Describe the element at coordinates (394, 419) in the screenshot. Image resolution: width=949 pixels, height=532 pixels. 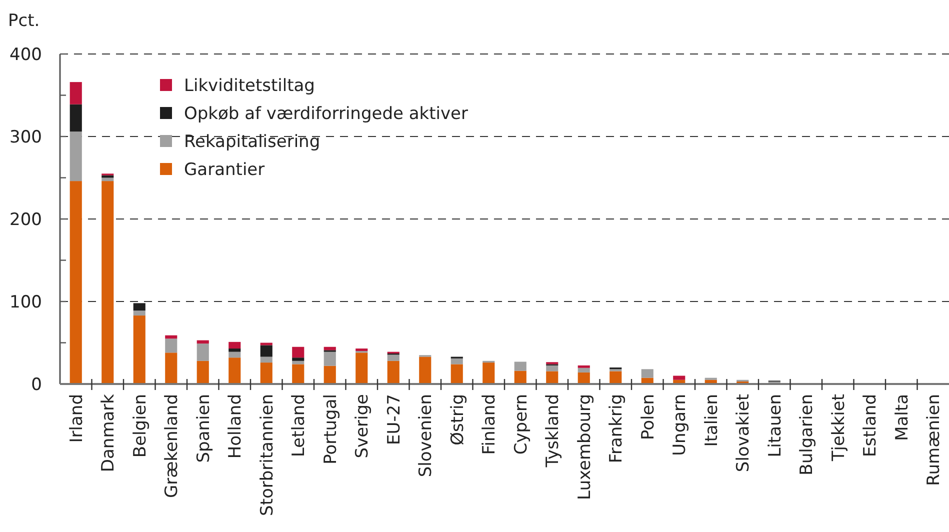
I see `x-tick-label: EU-27` at that location.